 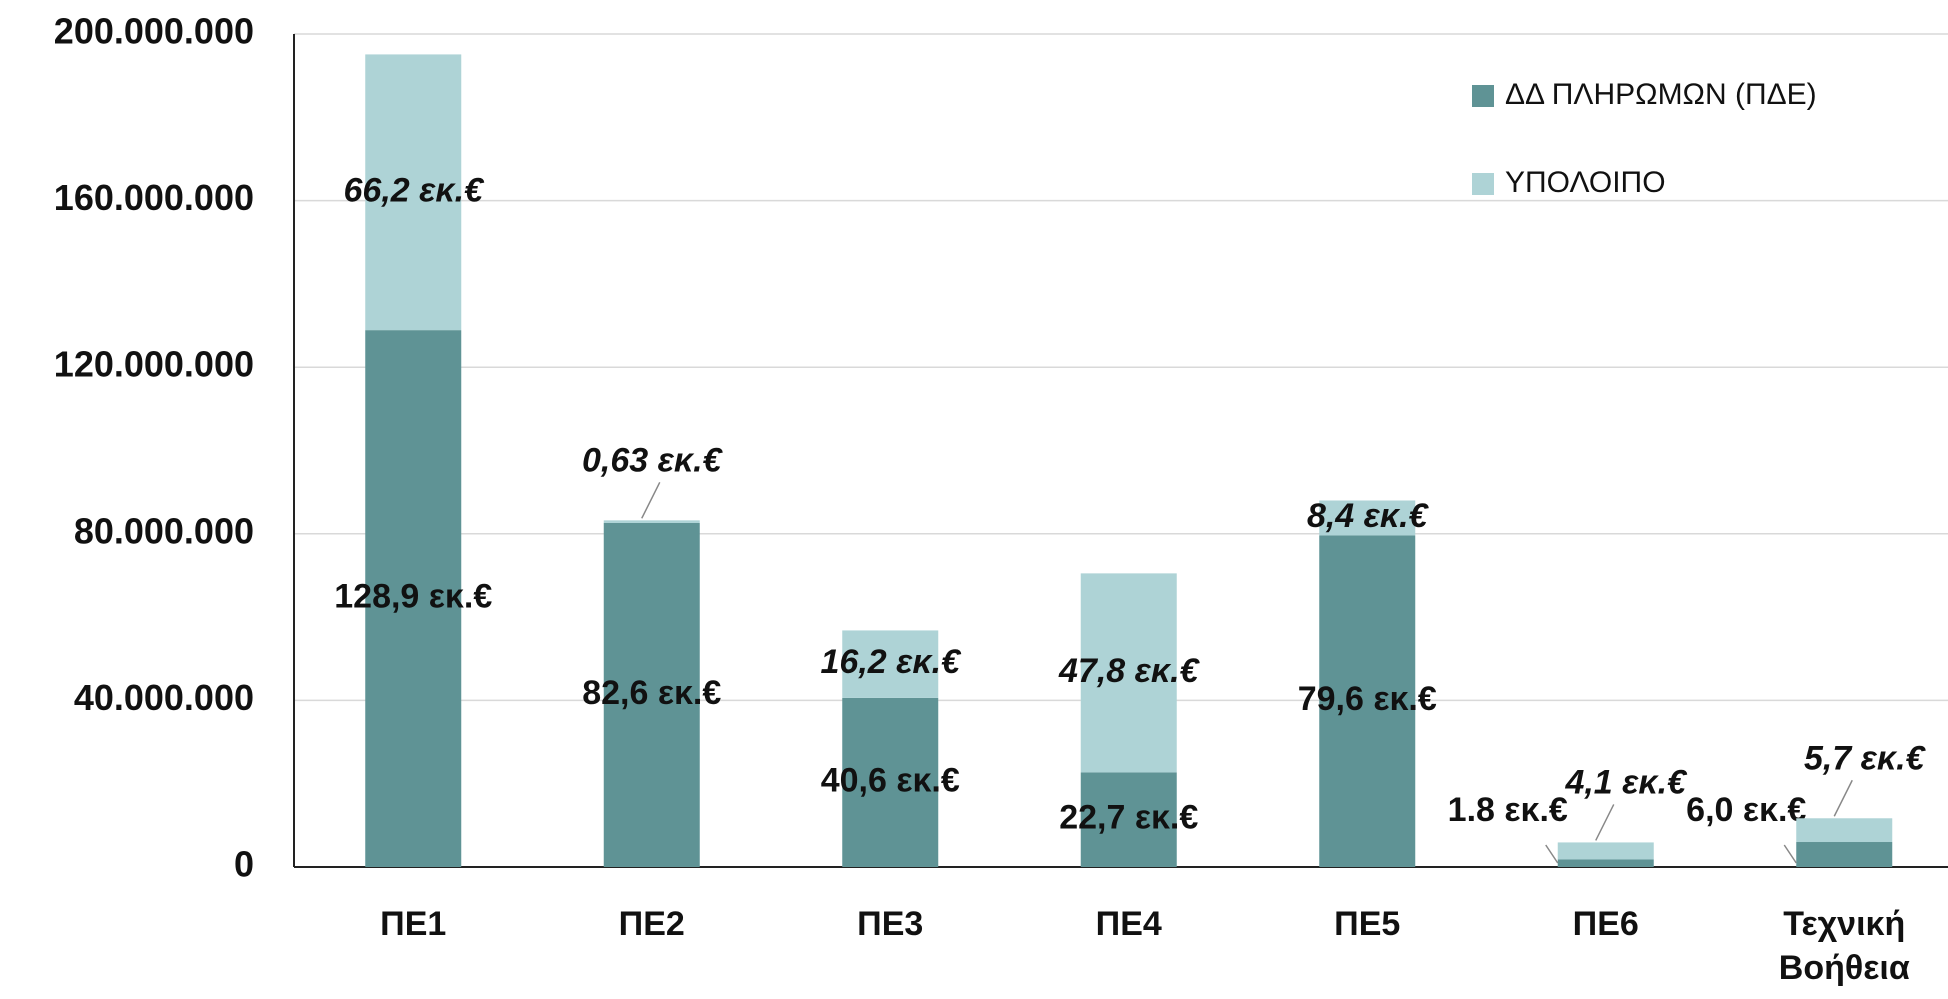 I want to click on legend-label: ΥΠΟΛΟΙΠΟ, so click(x=1585, y=182).